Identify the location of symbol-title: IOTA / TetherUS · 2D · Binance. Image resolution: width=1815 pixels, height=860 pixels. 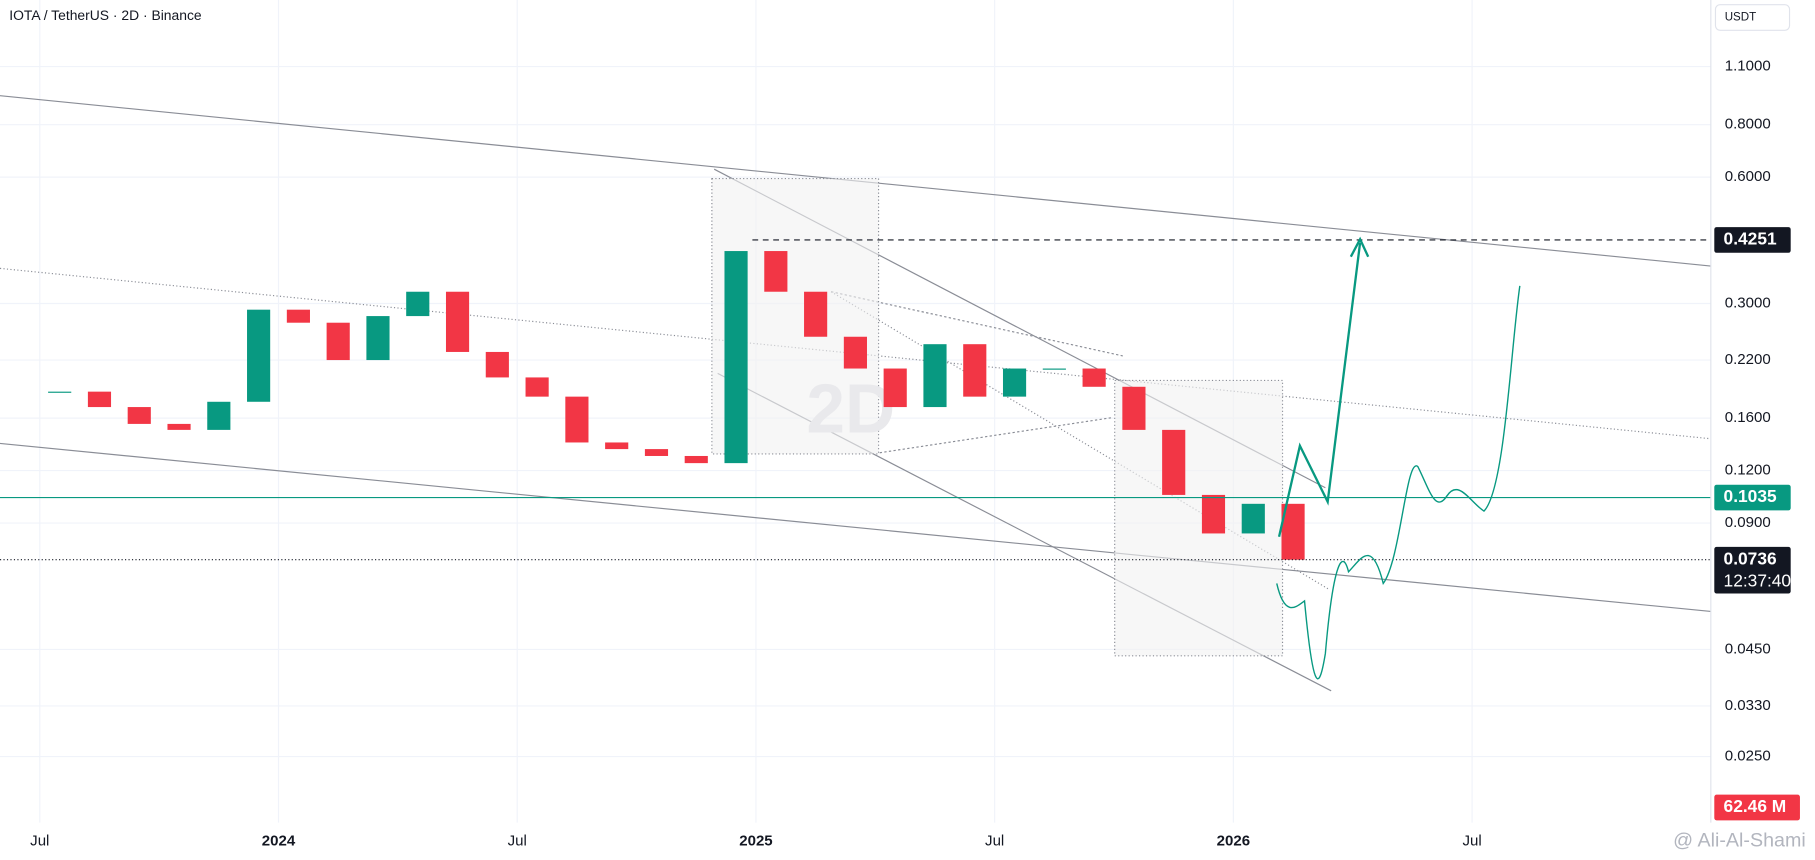
(105, 15).